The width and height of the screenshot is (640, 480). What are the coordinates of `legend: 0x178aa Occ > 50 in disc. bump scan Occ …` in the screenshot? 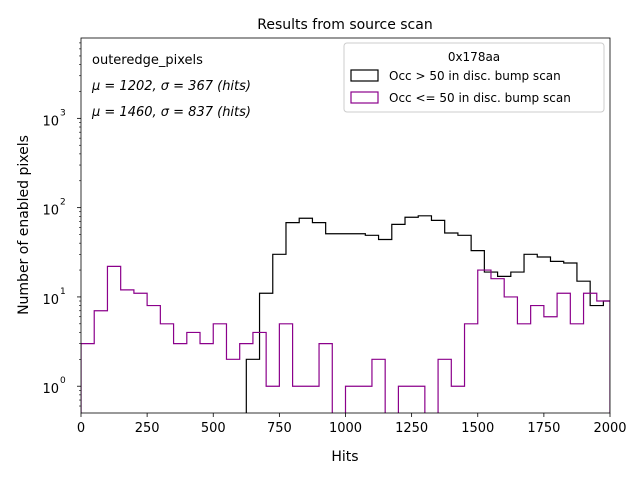 It's located at (474, 77).